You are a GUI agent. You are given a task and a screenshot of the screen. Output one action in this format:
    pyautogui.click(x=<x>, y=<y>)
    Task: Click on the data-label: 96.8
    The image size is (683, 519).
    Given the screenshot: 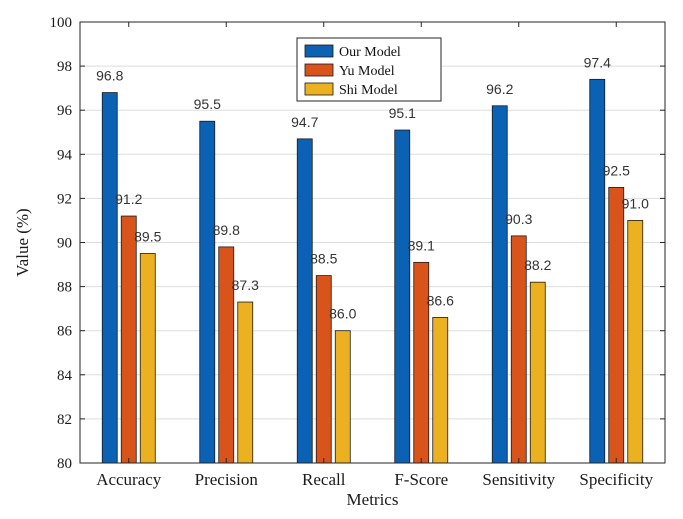 What is the action you would take?
    pyautogui.click(x=109, y=76)
    